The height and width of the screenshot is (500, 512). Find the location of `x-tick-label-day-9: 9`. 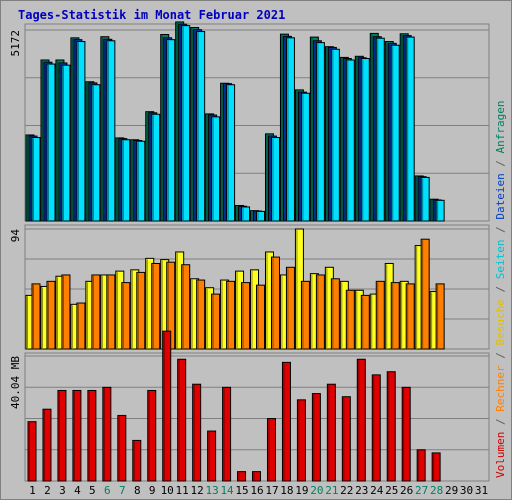

x-tick-label-day-9: 9 is located at coordinates (152, 490).